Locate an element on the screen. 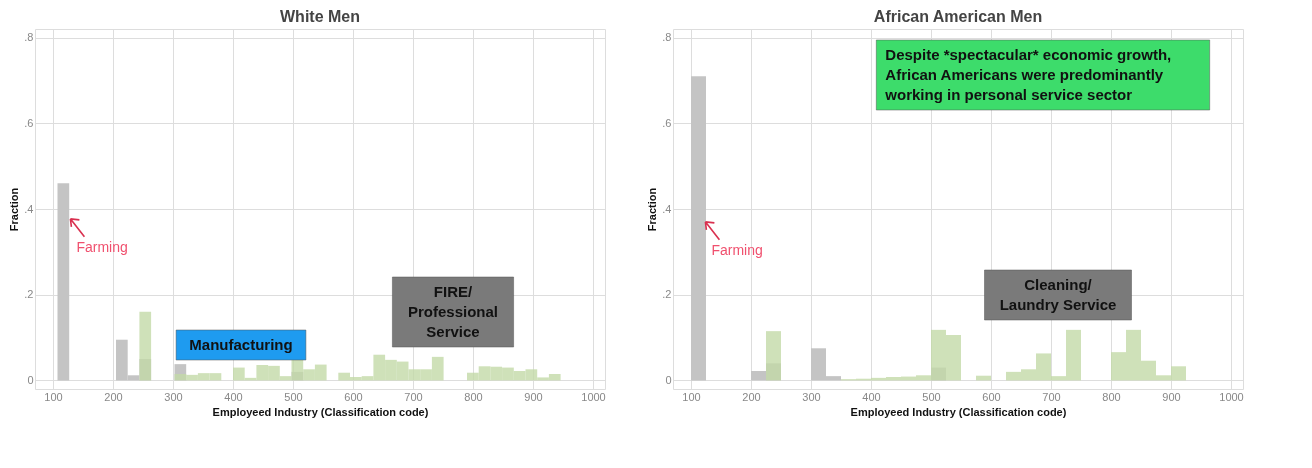 This screenshot has width=1312, height=468. chart-title: White Men is located at coordinates (320, 16).